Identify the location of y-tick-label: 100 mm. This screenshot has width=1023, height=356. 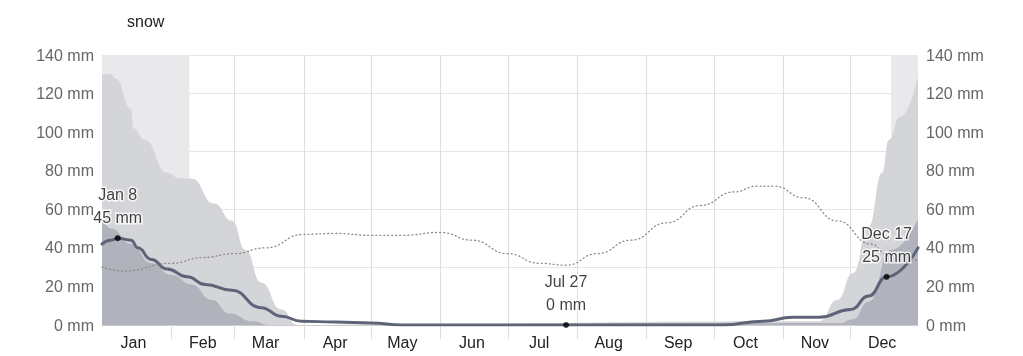
(65, 132).